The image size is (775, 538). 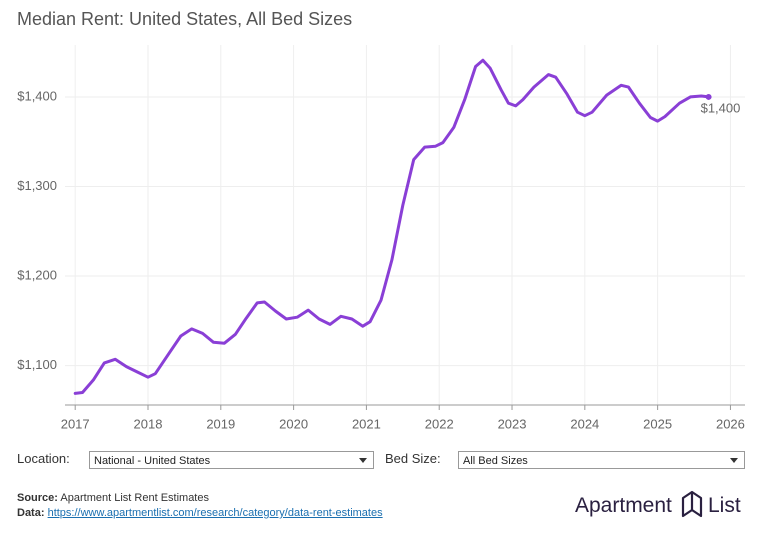 I want to click on source-line: Source: Apartment List Rent Estimates, so click(x=113, y=498).